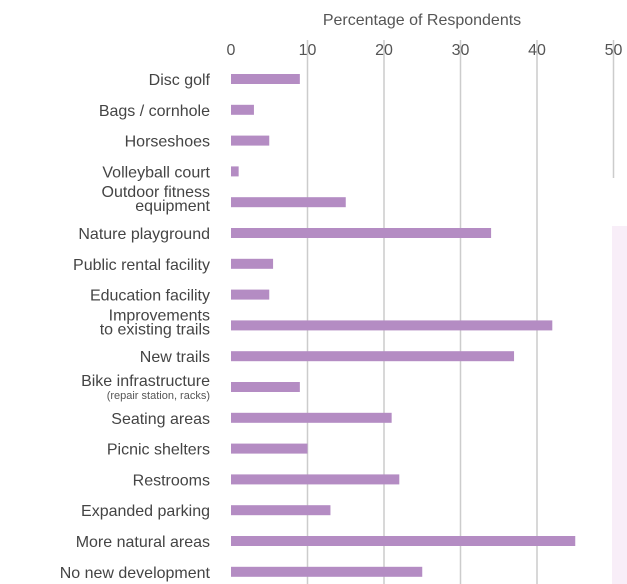 The image size is (627, 584). I want to click on category-label: Expanded parking, so click(145, 511).